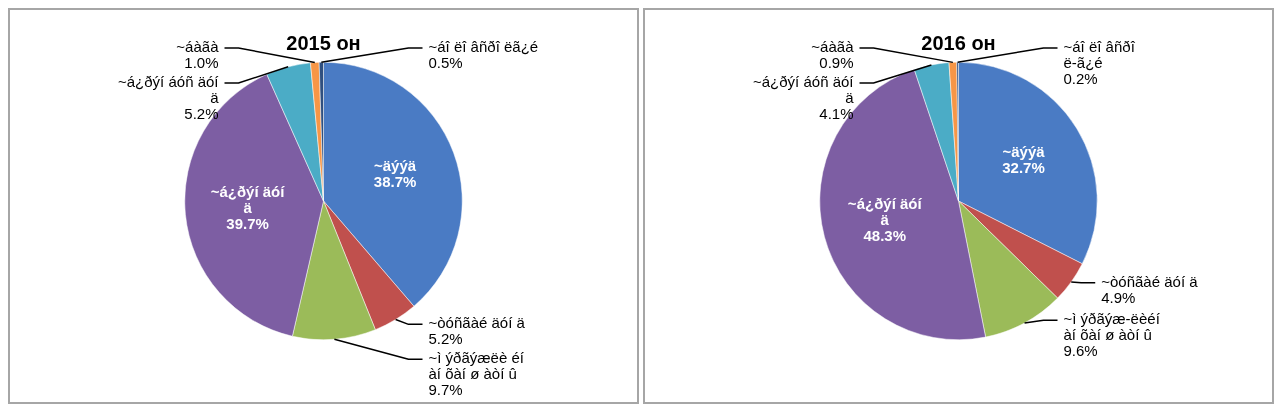 This screenshot has width=1282, height=408. What do you see at coordinates (1023, 168) in the screenshot?
I see `data-label: 32.7%` at bounding box center [1023, 168].